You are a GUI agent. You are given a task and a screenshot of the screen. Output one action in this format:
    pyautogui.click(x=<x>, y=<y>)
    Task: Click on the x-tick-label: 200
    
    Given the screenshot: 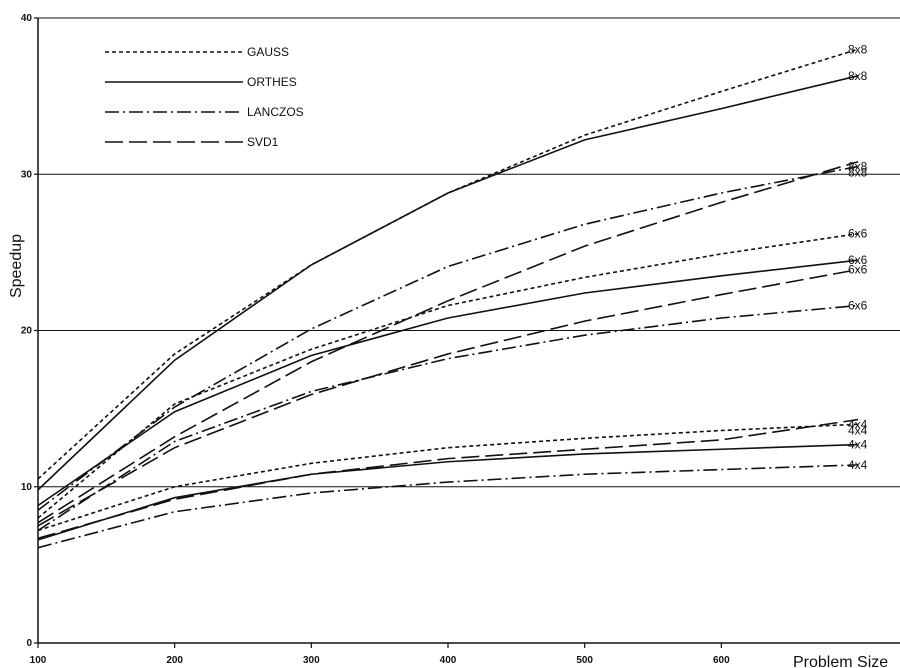 What is the action you would take?
    pyautogui.click(x=174, y=660)
    